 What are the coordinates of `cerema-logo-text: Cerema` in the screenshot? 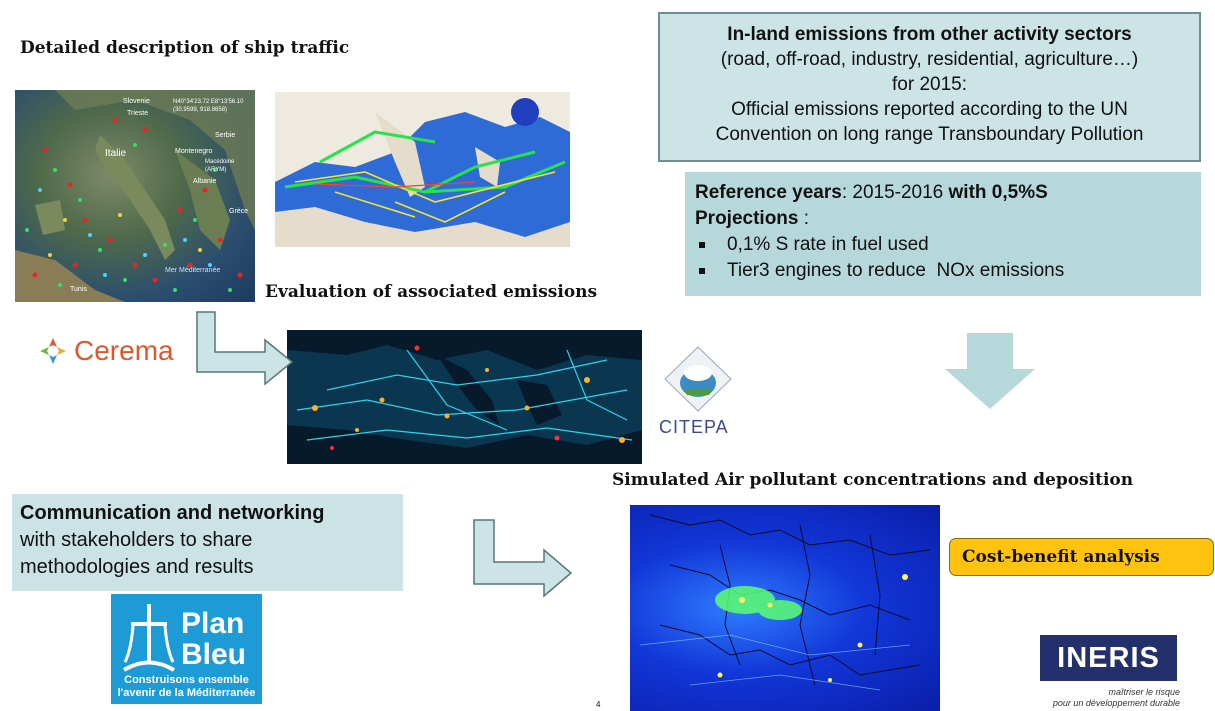 It's located at (124, 350).